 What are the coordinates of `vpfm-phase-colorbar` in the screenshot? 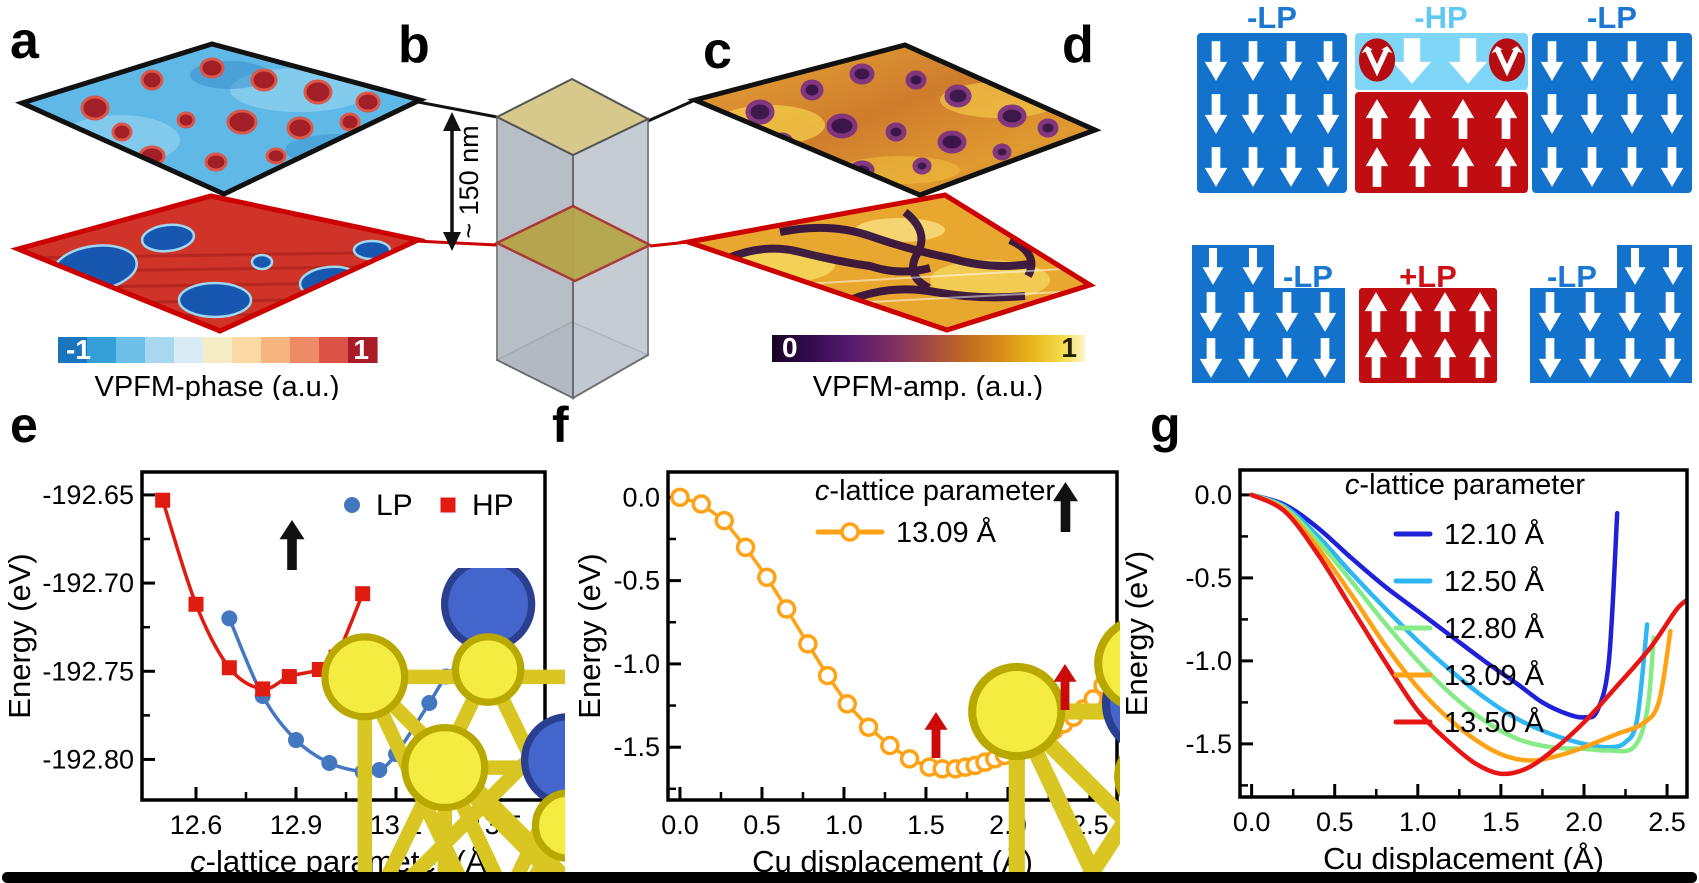 It's located at (218, 350).